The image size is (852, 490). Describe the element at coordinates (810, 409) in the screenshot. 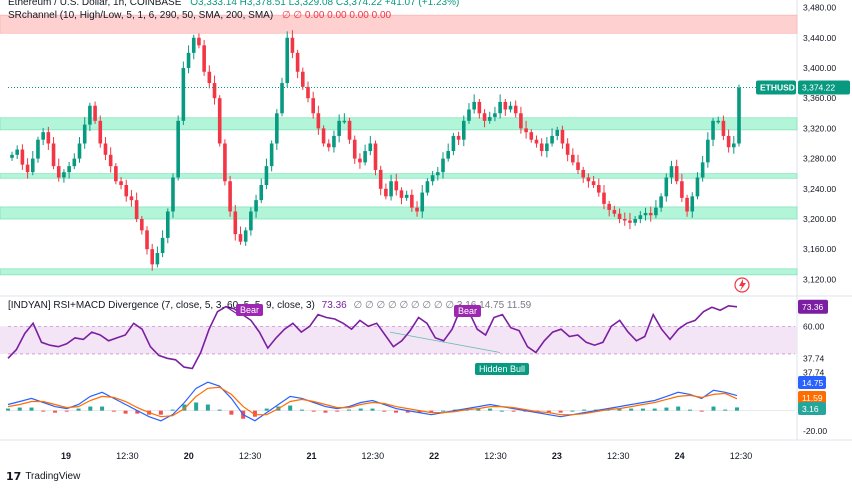

I see `macd-tag: 3.16` at that location.